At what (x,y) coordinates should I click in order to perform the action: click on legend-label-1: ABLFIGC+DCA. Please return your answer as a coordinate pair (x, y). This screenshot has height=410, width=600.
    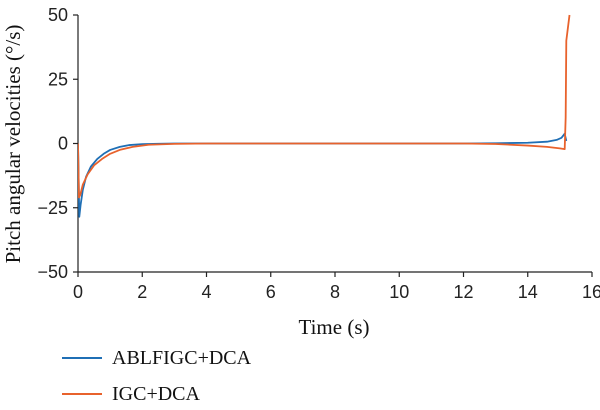
    Looking at the image, I should click on (182, 358).